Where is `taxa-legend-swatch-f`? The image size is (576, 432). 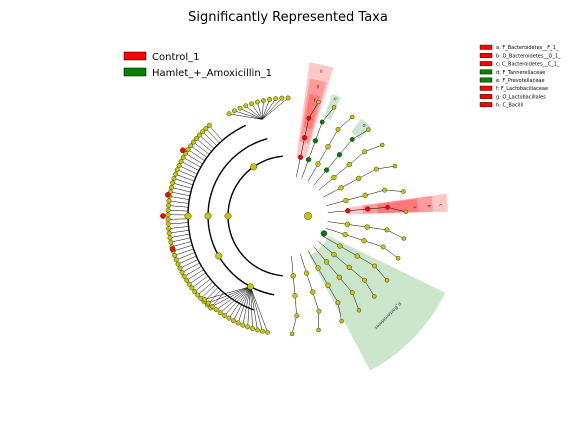 taxa-legend-swatch-f is located at coordinates (486, 88).